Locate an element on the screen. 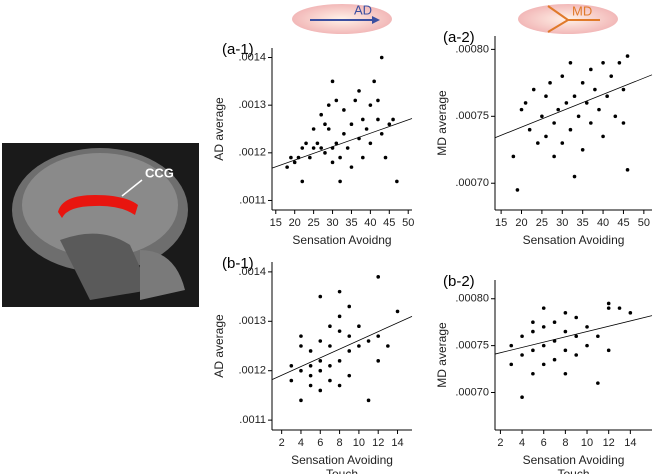 Image resolution: width=669 pixels, height=474 pixels. image-label: CCG is located at coordinates (159, 172).